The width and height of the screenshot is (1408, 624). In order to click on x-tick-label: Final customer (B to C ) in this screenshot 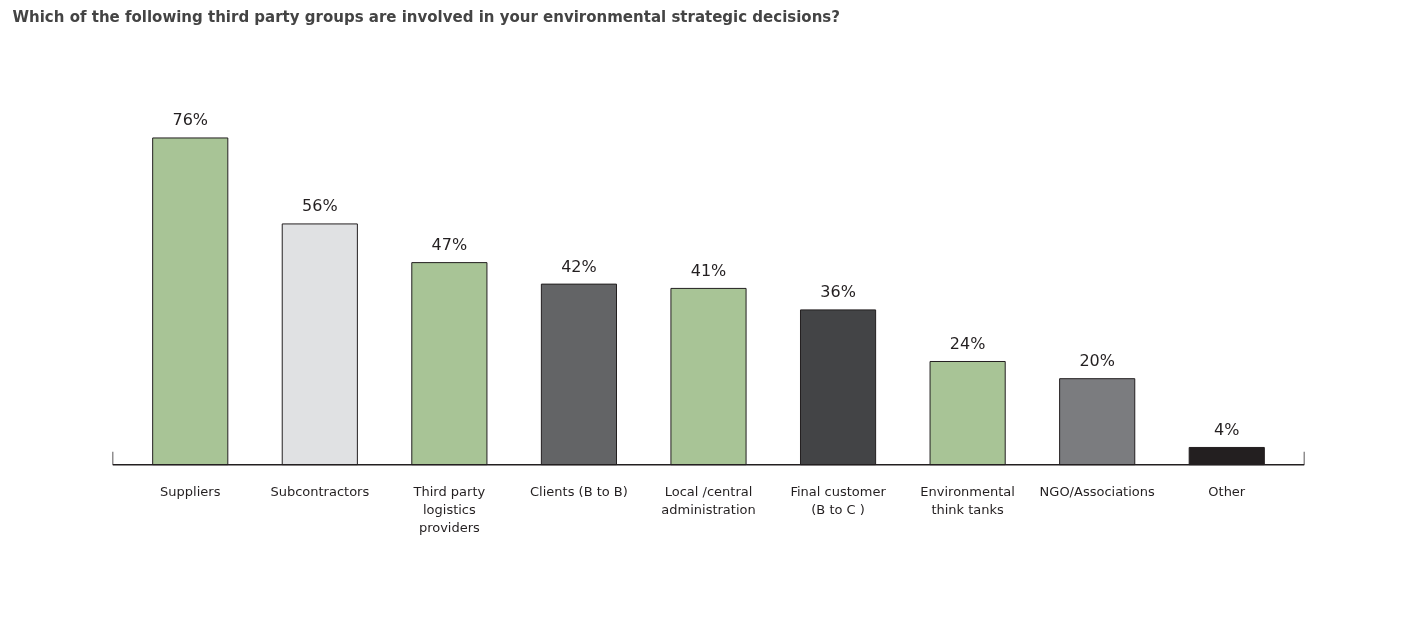, I will do `click(838, 500)`.